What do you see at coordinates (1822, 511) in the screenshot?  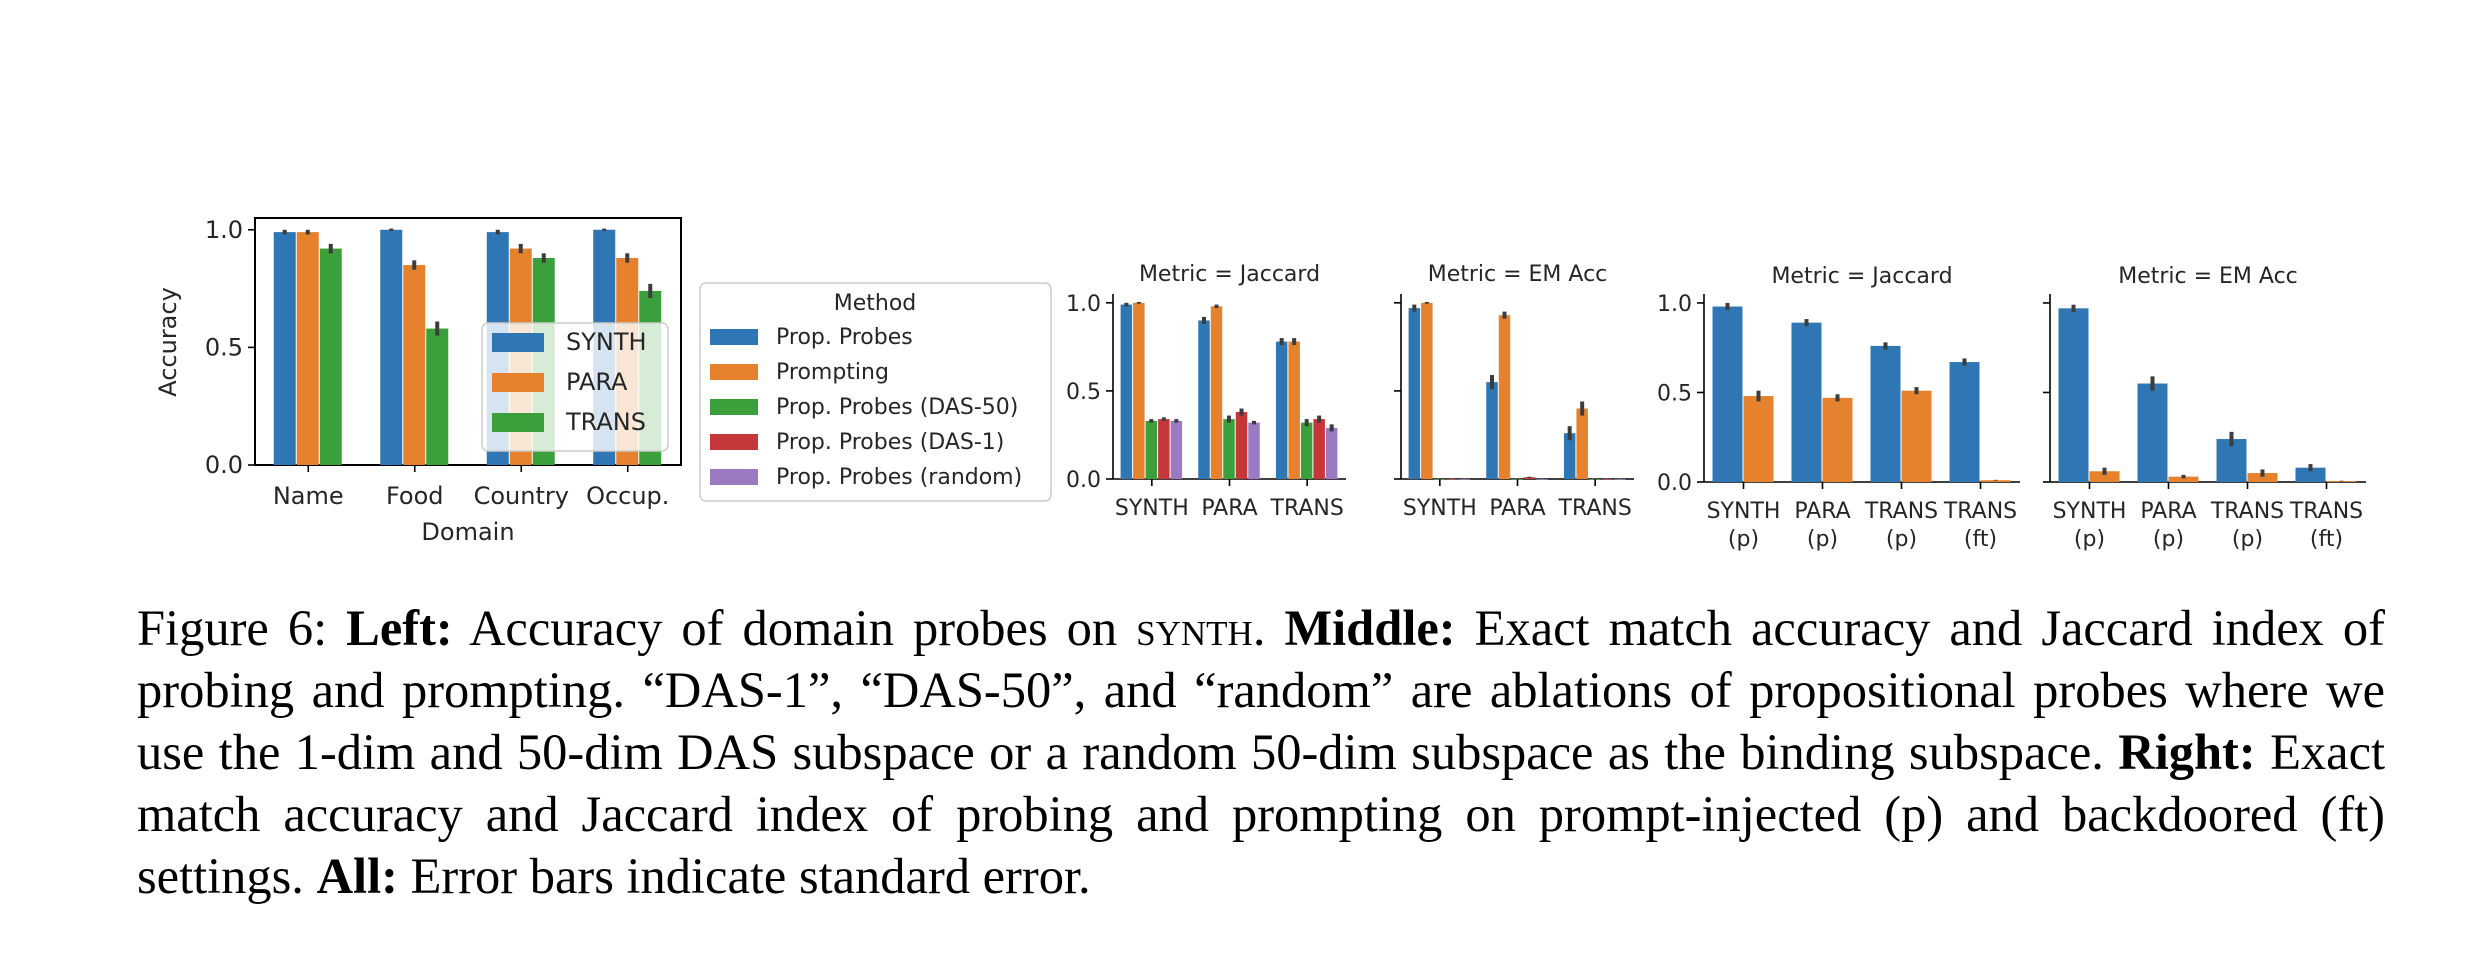 I see `x-tick-label-3-1-0: PARA` at bounding box center [1822, 511].